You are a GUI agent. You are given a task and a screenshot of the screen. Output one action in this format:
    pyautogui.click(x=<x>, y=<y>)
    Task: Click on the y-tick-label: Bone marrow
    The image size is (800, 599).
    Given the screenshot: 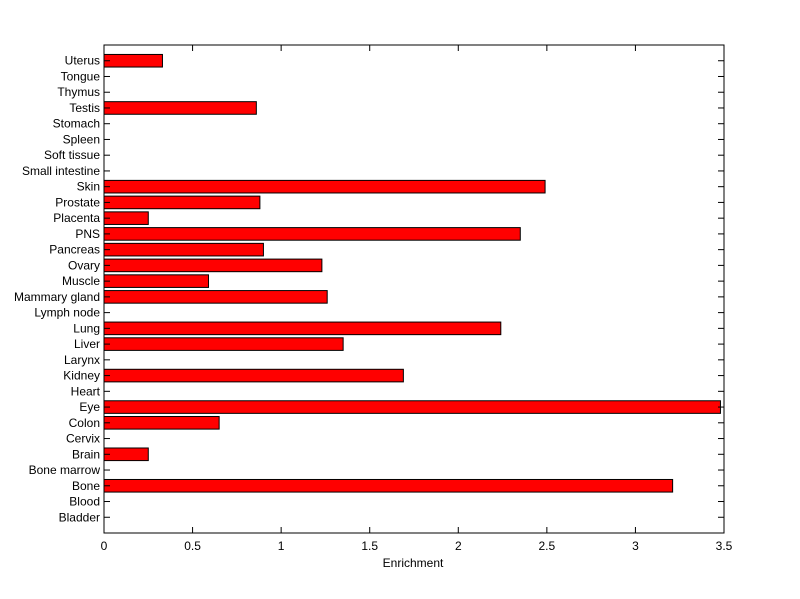 What is the action you would take?
    pyautogui.click(x=65, y=470)
    